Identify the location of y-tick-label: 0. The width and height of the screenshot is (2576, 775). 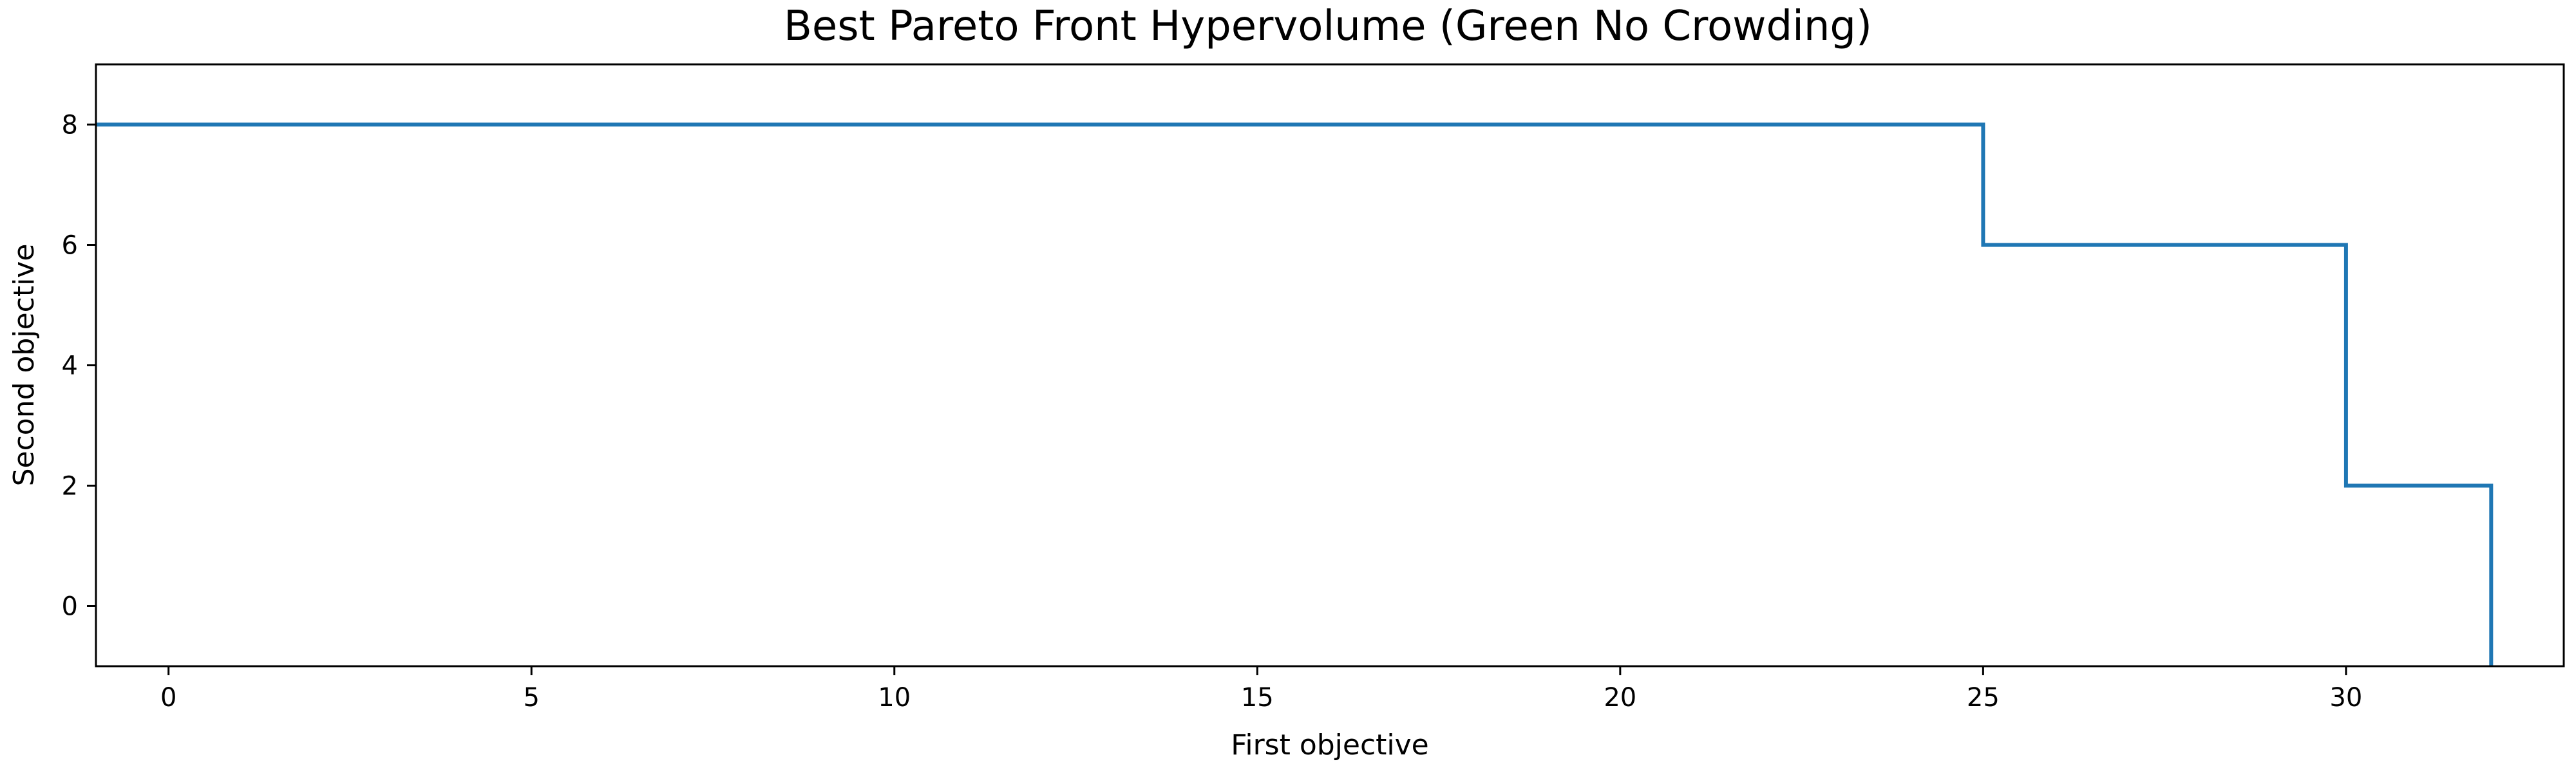
(70, 607).